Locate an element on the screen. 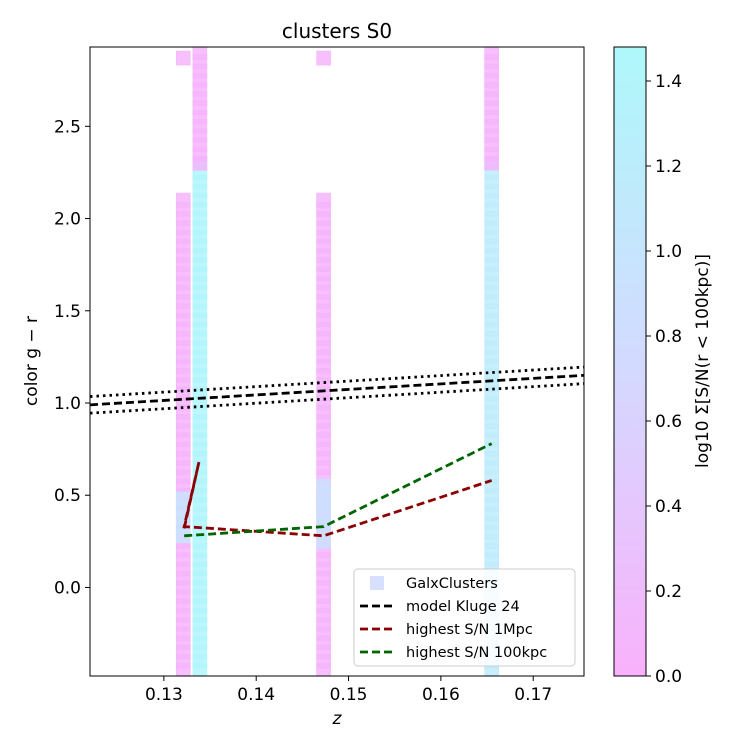 The width and height of the screenshot is (740, 750). x-axis: 0.13 0.14 0.15 0.16 0.17 is located at coordinates (348, 690).